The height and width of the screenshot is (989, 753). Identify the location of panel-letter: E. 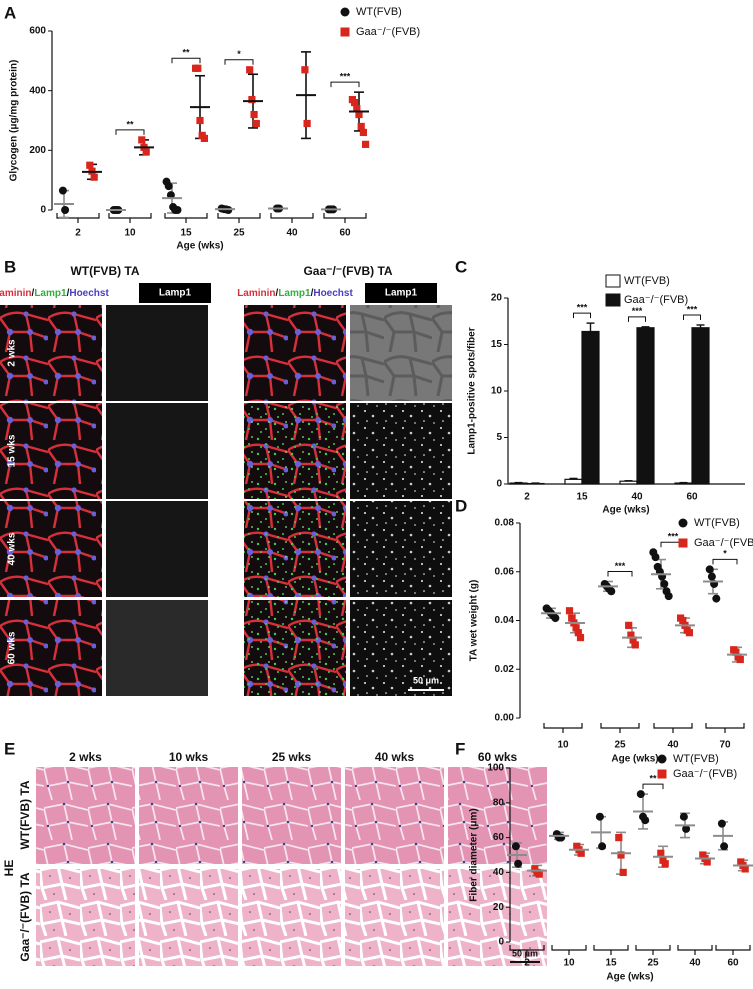
(9, 748).